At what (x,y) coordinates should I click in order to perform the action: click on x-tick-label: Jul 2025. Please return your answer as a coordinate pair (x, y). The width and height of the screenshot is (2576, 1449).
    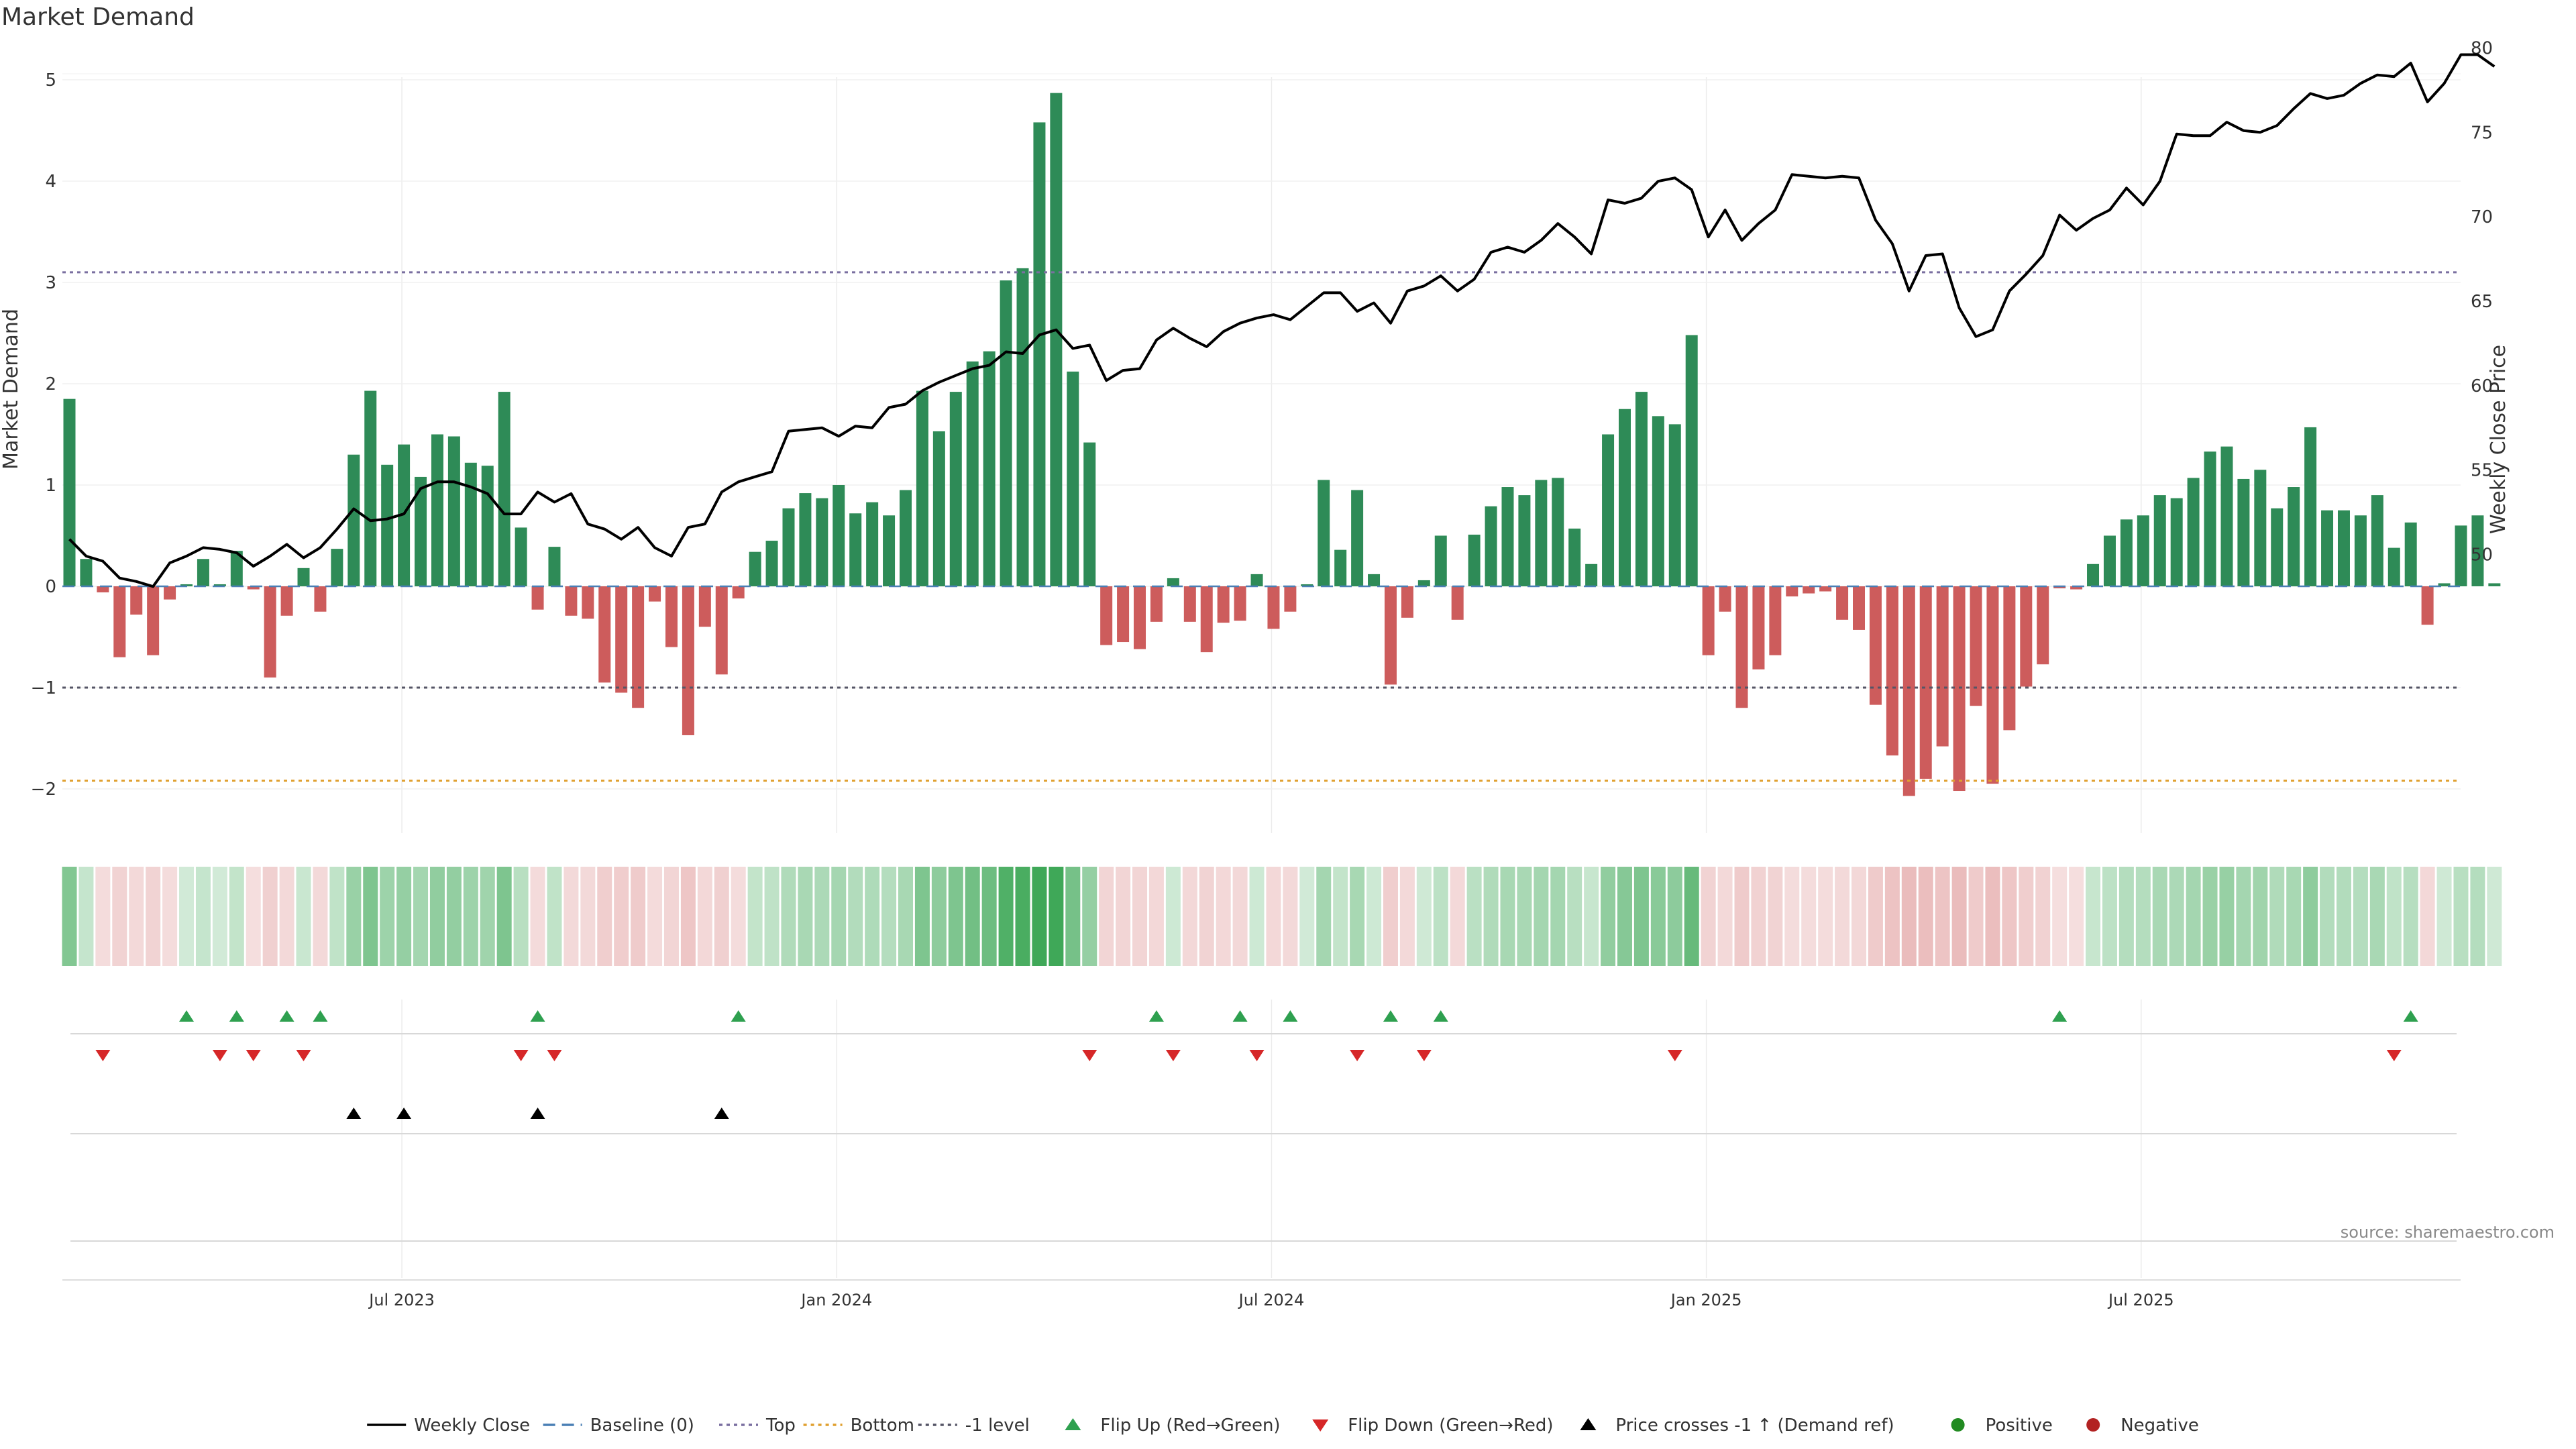
    Looking at the image, I should click on (2140, 1300).